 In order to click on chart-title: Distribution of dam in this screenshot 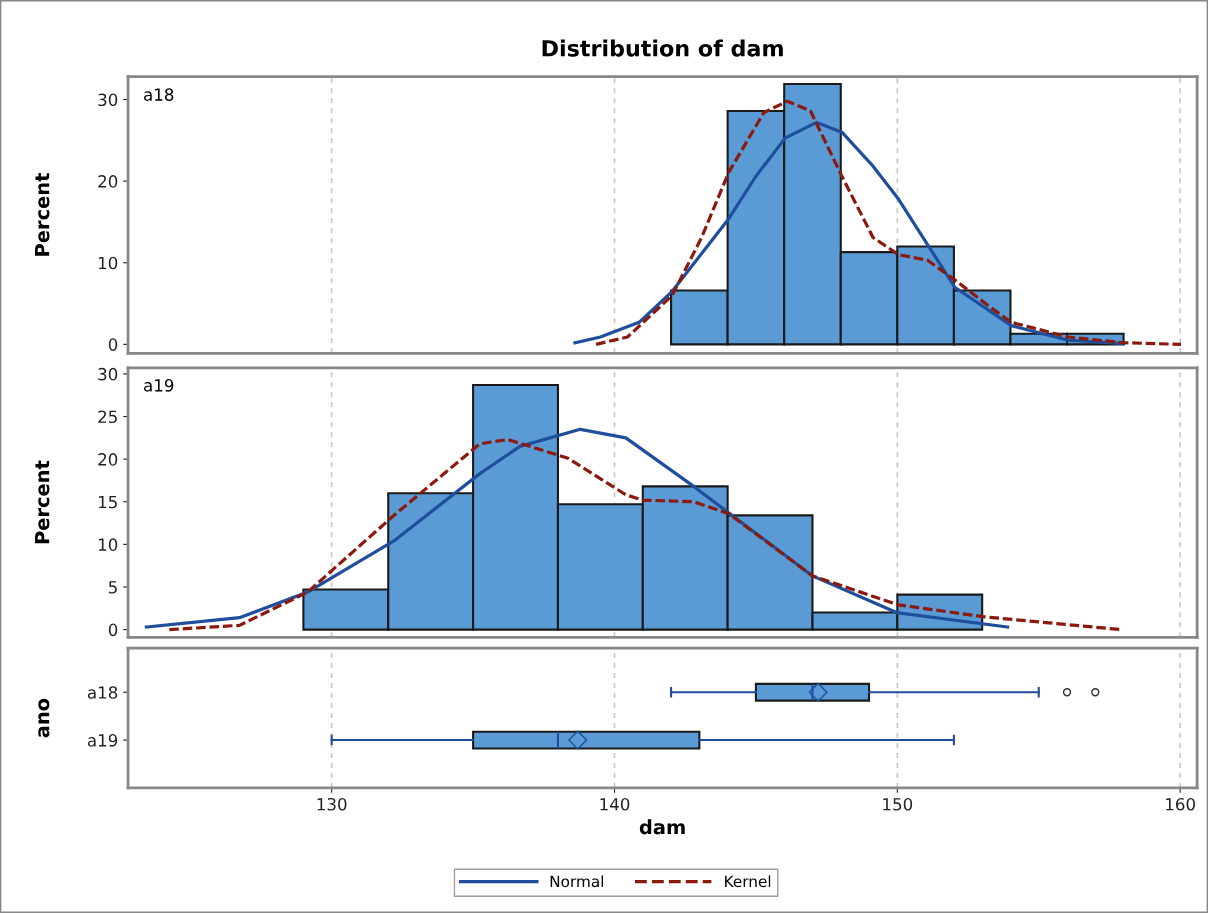, I will do `click(662, 48)`.